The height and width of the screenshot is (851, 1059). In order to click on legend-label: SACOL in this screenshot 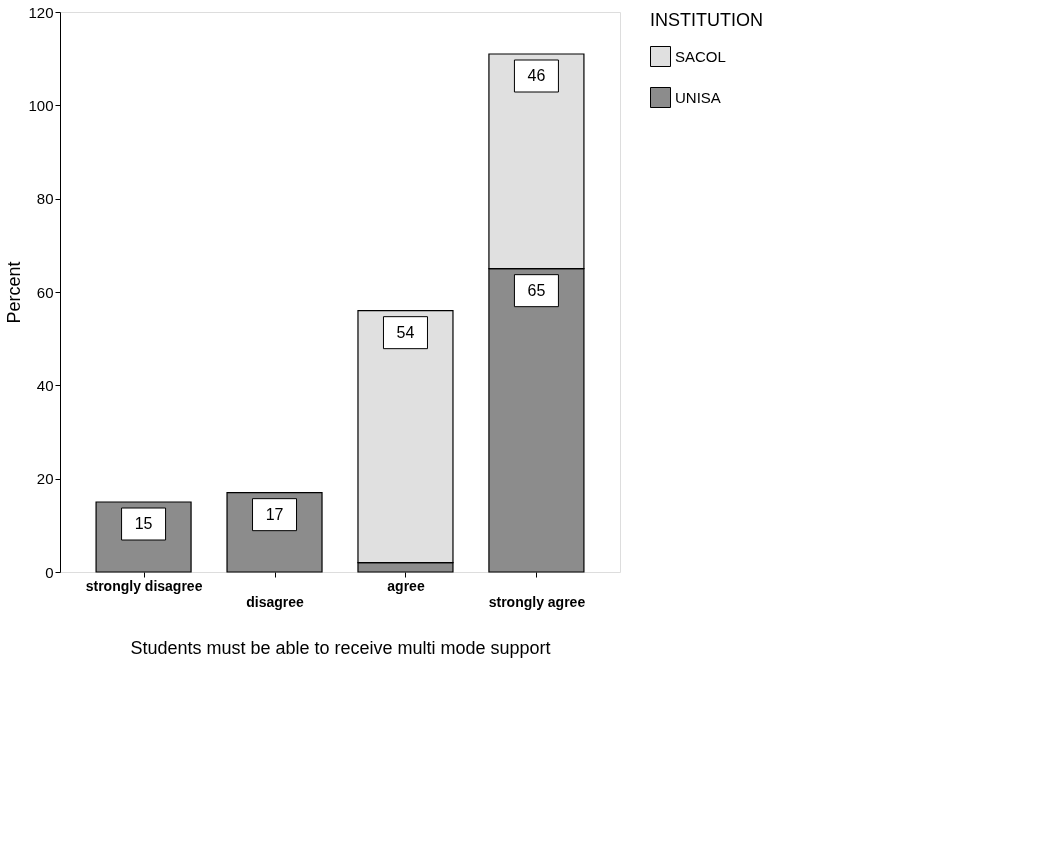, I will do `click(700, 56)`.